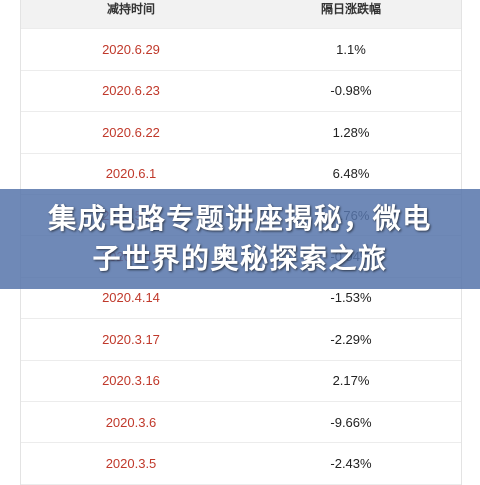  Describe the element at coordinates (351, 463) in the screenshot. I see `change-cell: -2.43%` at that location.